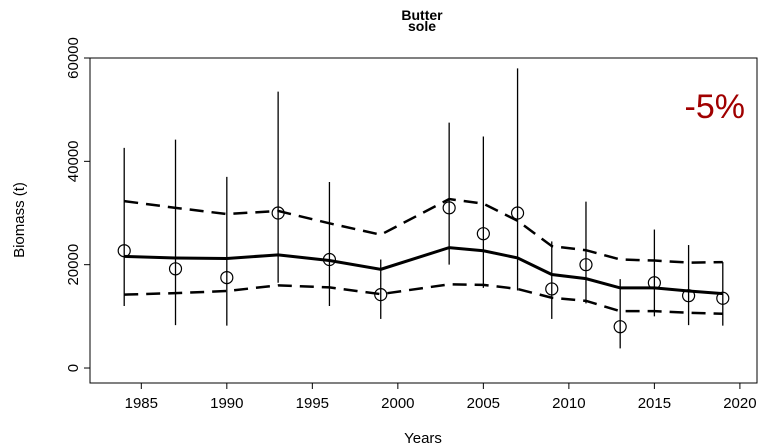 The width and height of the screenshot is (777, 448). Describe the element at coordinates (423, 230) in the screenshot. I see `upper-trend` at that location.